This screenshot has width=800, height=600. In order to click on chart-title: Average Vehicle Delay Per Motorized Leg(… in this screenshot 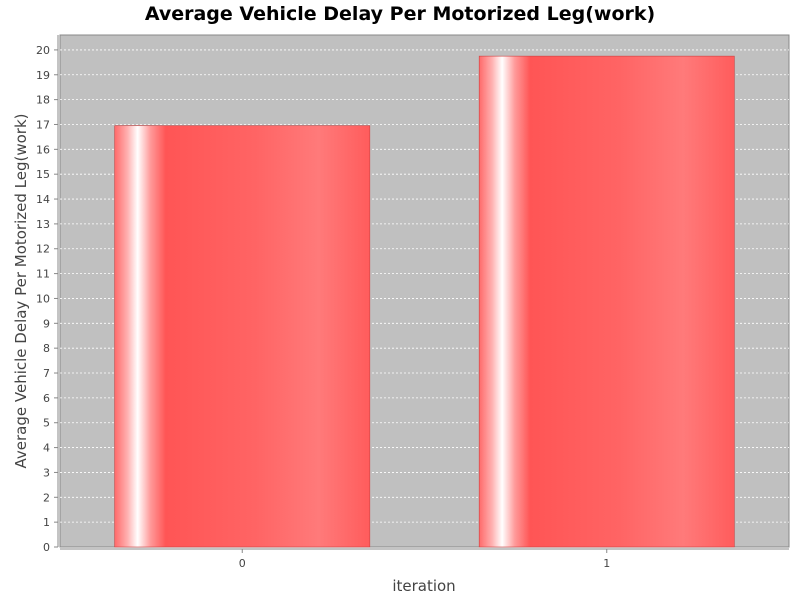, I will do `click(400, 14)`.